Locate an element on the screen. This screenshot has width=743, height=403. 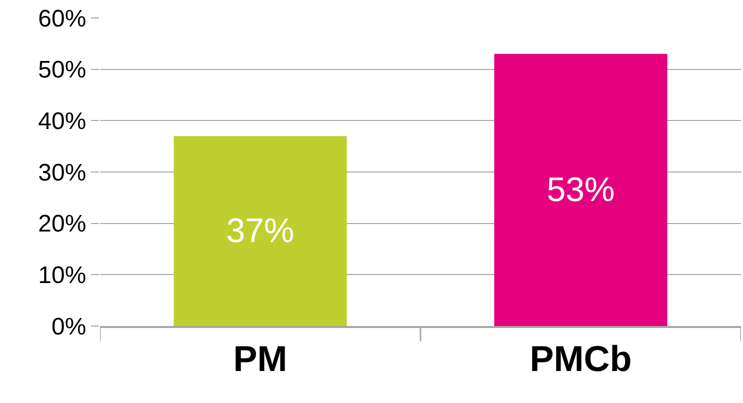
data-label: 53% is located at coordinates (580, 189).